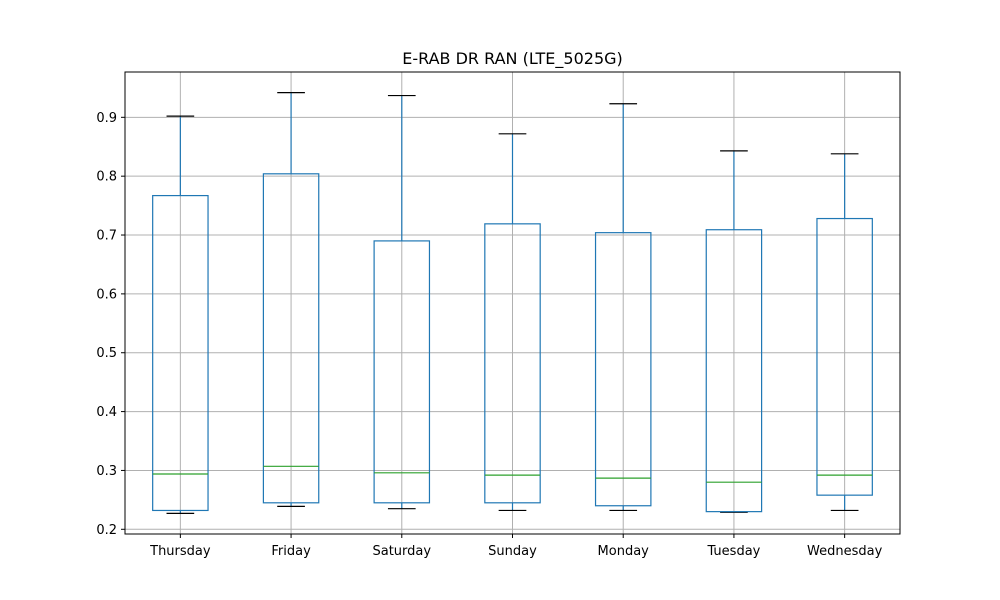  I want to click on box-wednesday, so click(844, 332).